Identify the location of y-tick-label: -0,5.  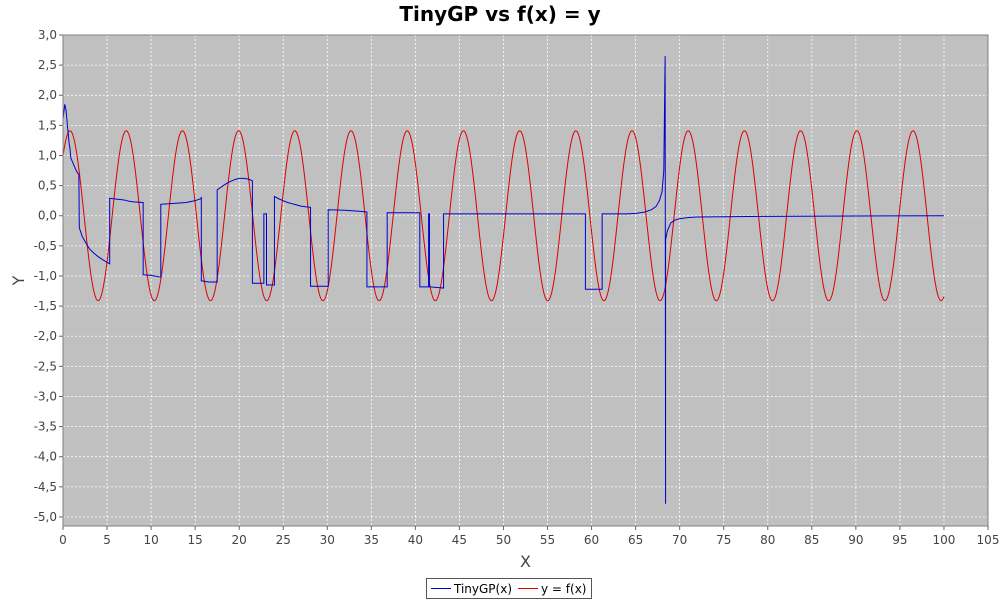
(45, 246).